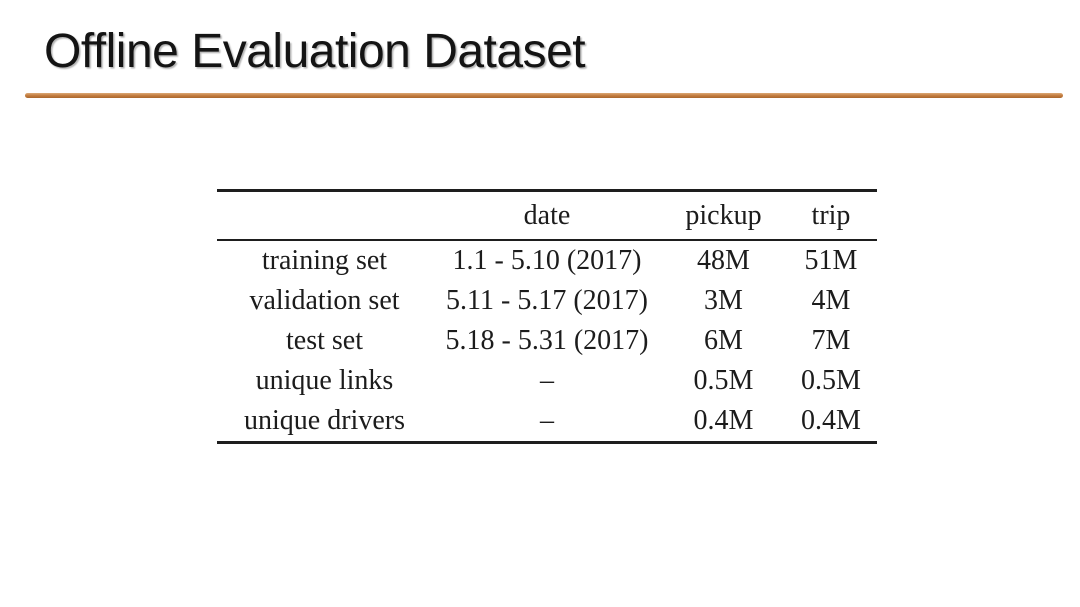 The image size is (1080, 607). What do you see at coordinates (831, 215) in the screenshot?
I see `col-header-trip: trip` at bounding box center [831, 215].